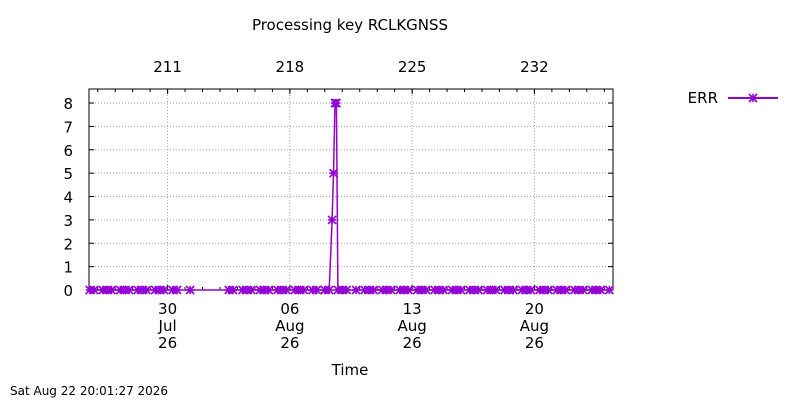  I want to click on x-tick-label: 20, so click(534, 309).